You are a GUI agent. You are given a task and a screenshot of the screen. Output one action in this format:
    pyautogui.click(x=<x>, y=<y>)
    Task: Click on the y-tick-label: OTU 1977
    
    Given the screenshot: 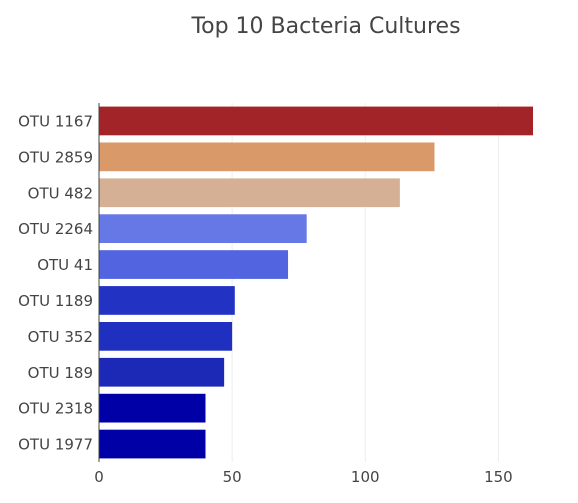 What is the action you would take?
    pyautogui.click(x=55, y=445)
    